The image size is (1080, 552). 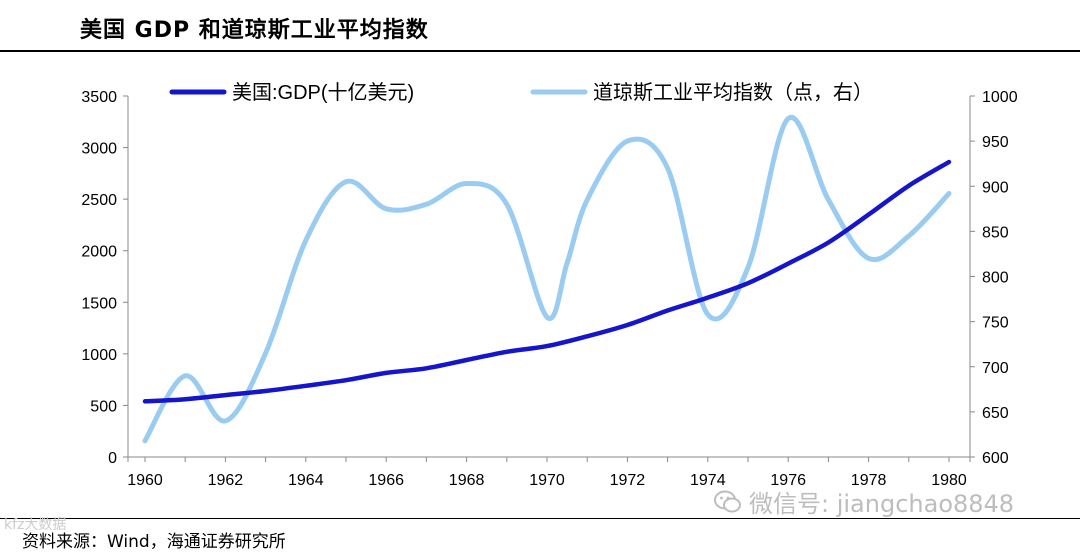 What do you see at coordinates (103, 406) in the screenshot?
I see `y-left-tick-label: 500` at bounding box center [103, 406].